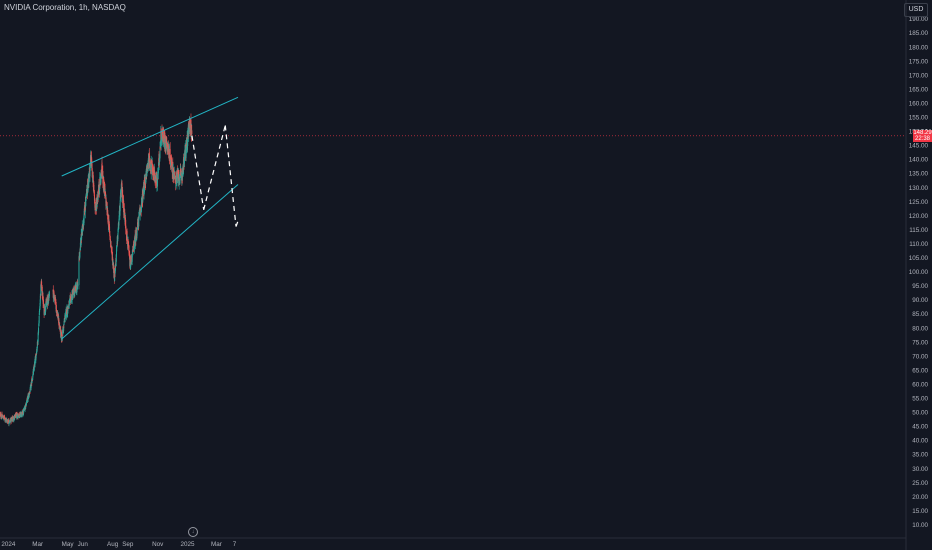 Image resolution: width=932 pixels, height=550 pixels. Describe the element at coordinates (150, 136) in the screenshot. I see `trendline-upper` at that location.